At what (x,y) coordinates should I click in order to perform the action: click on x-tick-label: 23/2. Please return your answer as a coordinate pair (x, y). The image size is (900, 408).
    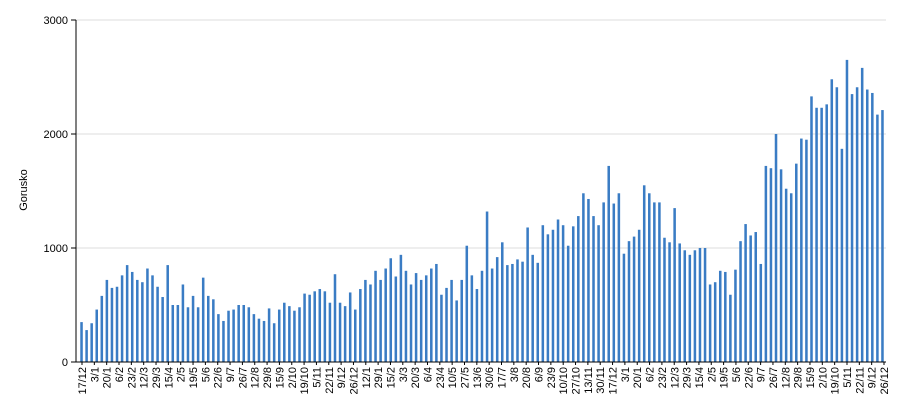
    Looking at the image, I should click on (132, 377).